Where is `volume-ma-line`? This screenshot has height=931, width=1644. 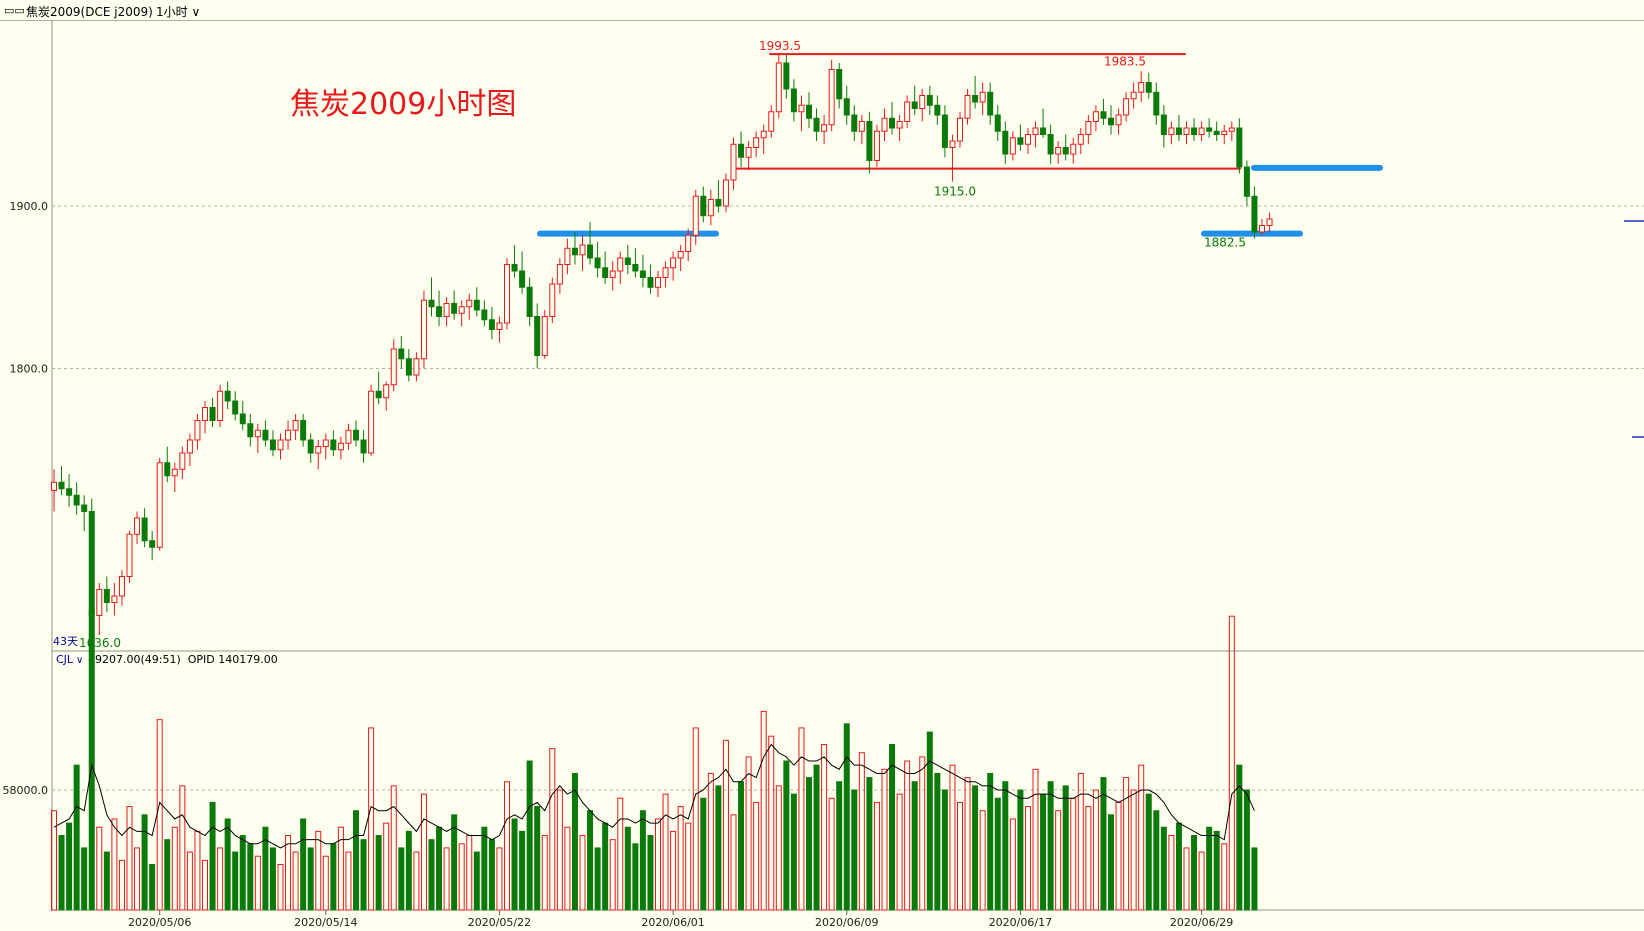
volume-ma-line is located at coordinates (654, 796).